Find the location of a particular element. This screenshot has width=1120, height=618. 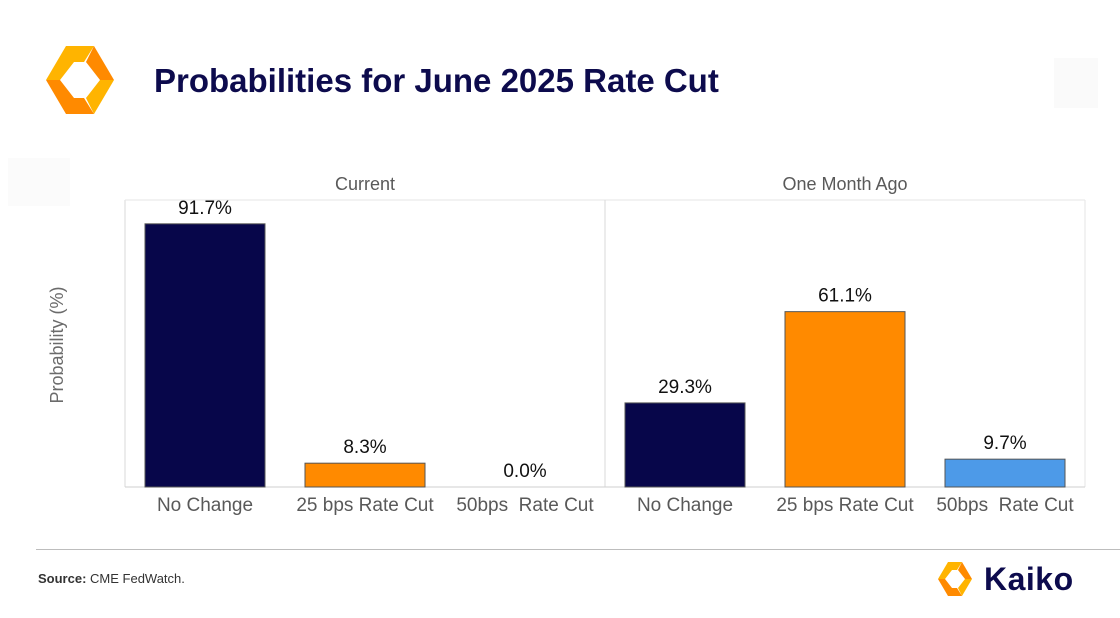

y-axis-label: Probability (%) is located at coordinates (57, 344).